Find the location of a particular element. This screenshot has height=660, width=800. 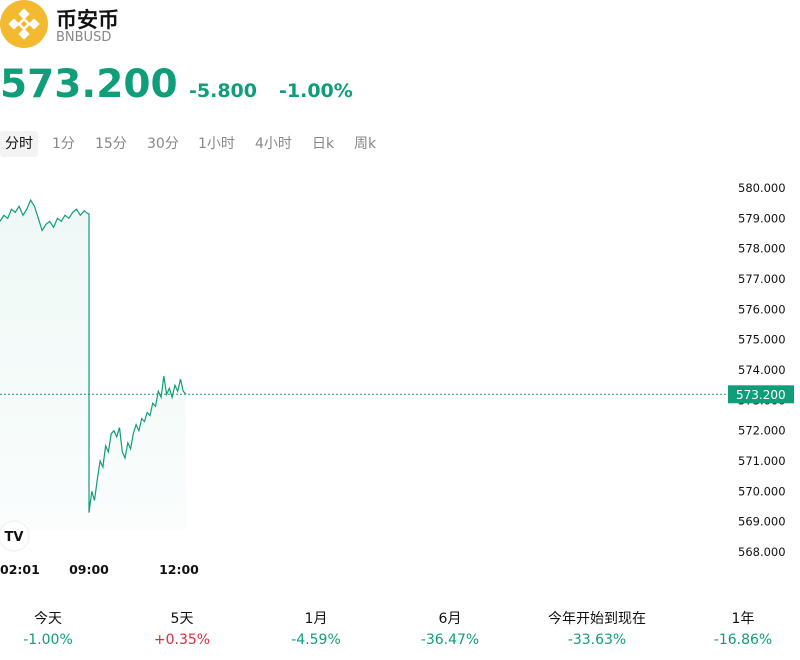

perf-value: -16.86% is located at coordinates (743, 640).